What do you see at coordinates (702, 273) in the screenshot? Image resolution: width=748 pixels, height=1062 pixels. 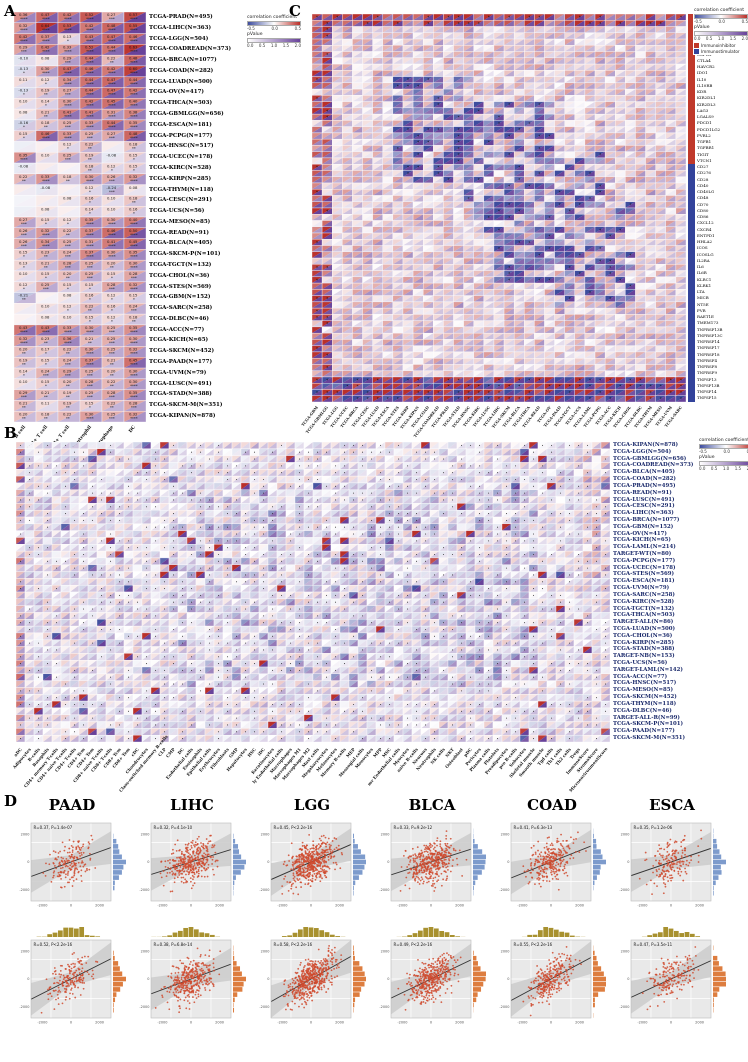 I see `gene-label: IL6R` at bounding box center [702, 273].